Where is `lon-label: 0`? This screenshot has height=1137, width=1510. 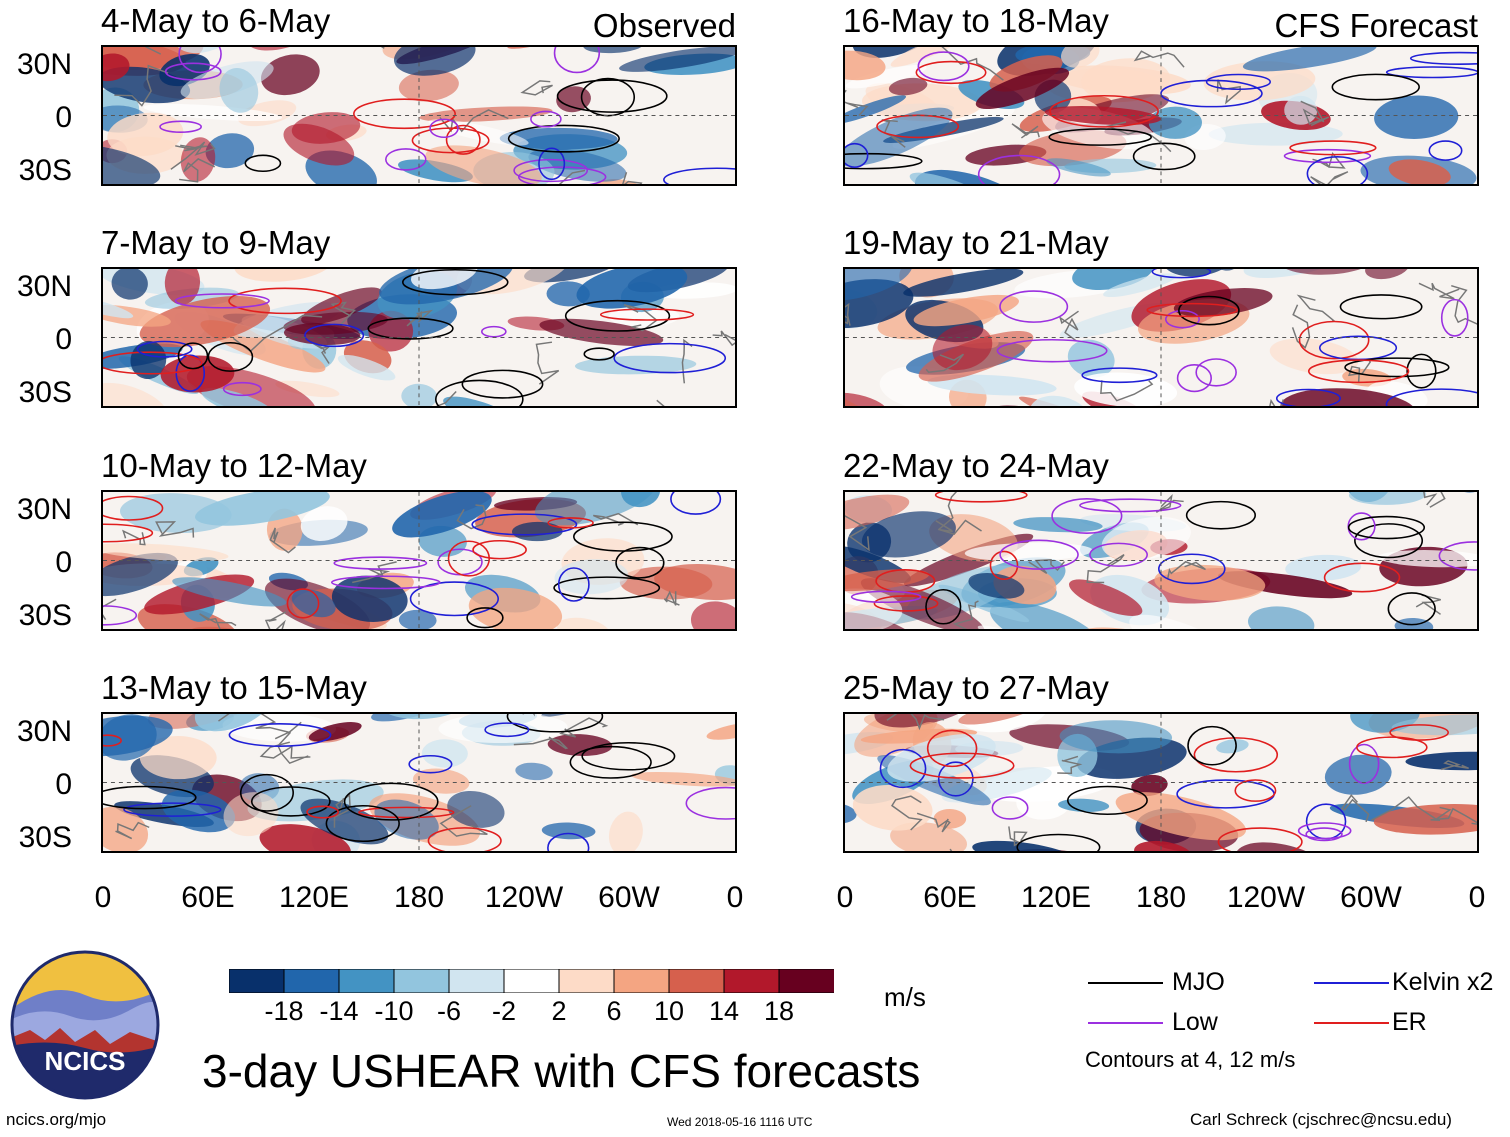 lon-label: 0 is located at coordinates (845, 897).